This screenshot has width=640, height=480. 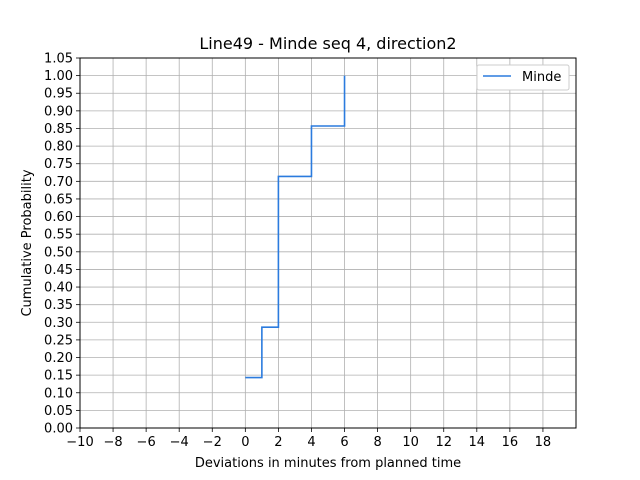 I want to click on y-tick-label: 0.70, so click(x=58, y=182).